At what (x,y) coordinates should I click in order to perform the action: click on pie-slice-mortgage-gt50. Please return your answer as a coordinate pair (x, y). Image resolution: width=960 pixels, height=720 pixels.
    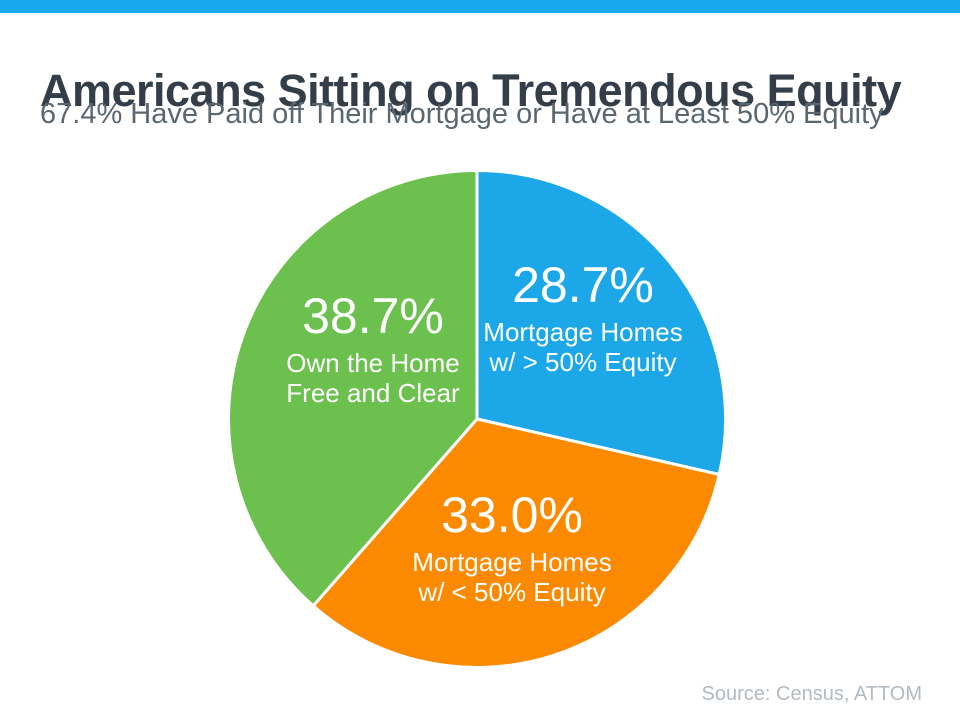
    Looking at the image, I should click on (601, 323).